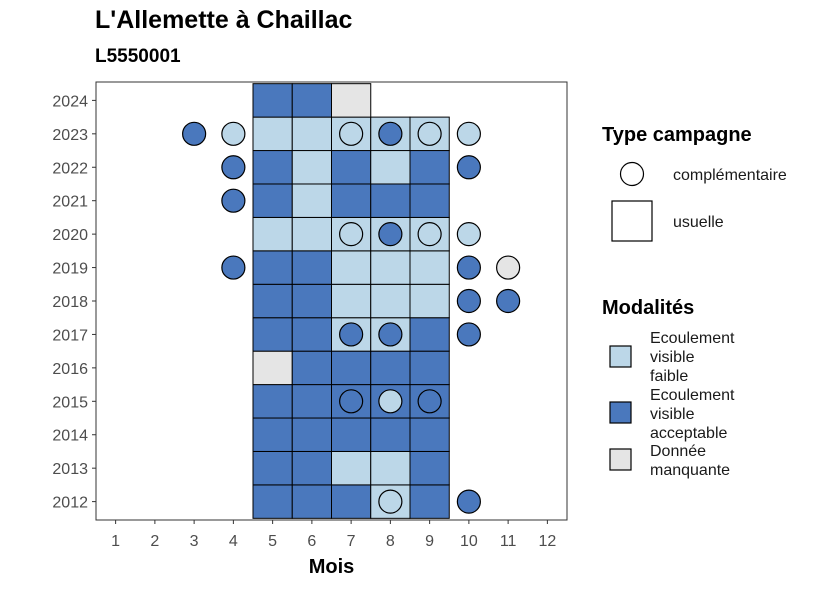  I want to click on x-tick-label: 8, so click(390, 541).